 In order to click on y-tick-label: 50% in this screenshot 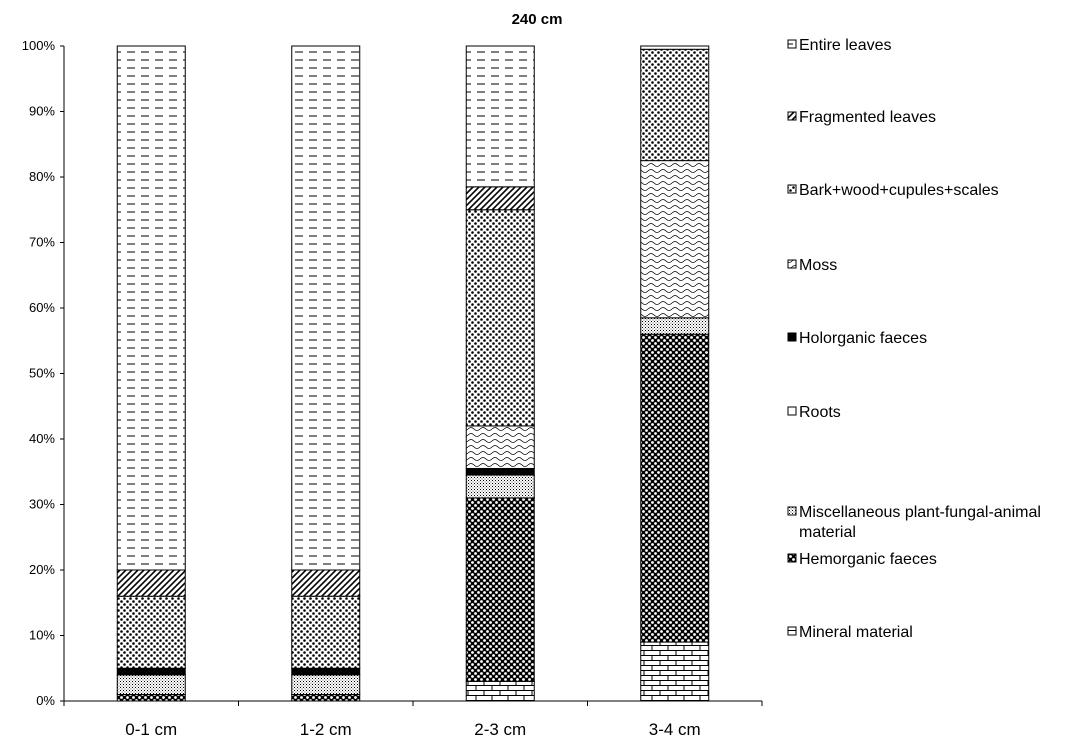, I will do `click(42, 373)`.